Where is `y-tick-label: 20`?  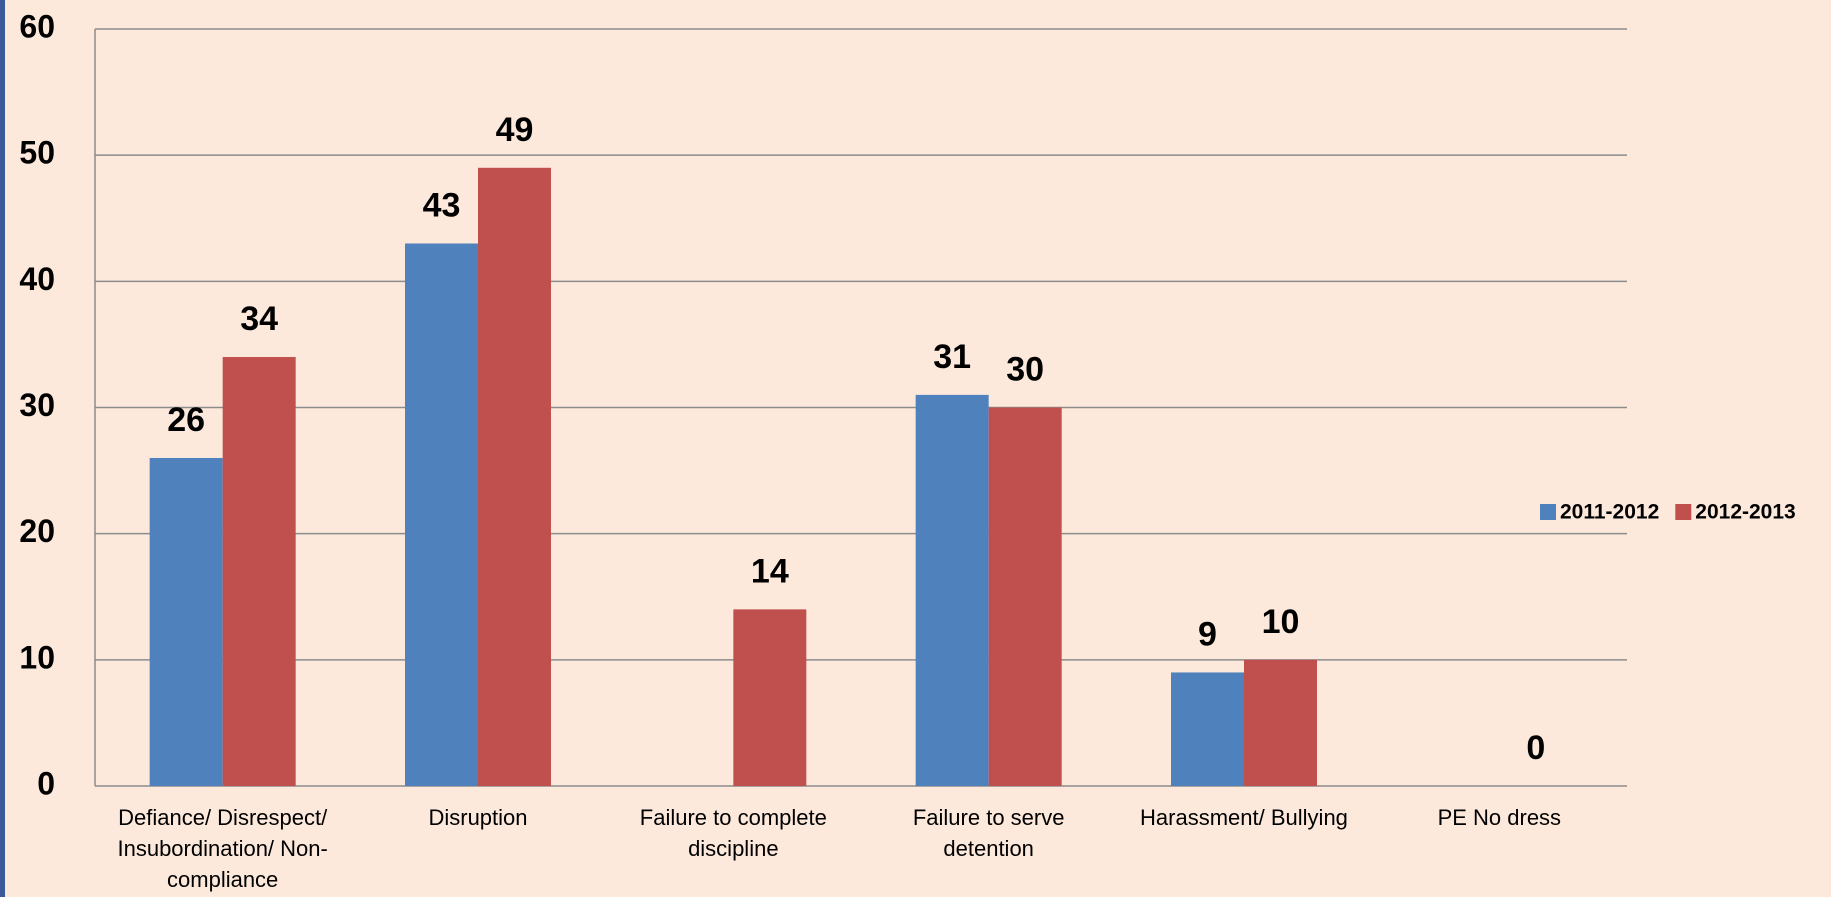
y-tick-label: 20 is located at coordinates (37, 531).